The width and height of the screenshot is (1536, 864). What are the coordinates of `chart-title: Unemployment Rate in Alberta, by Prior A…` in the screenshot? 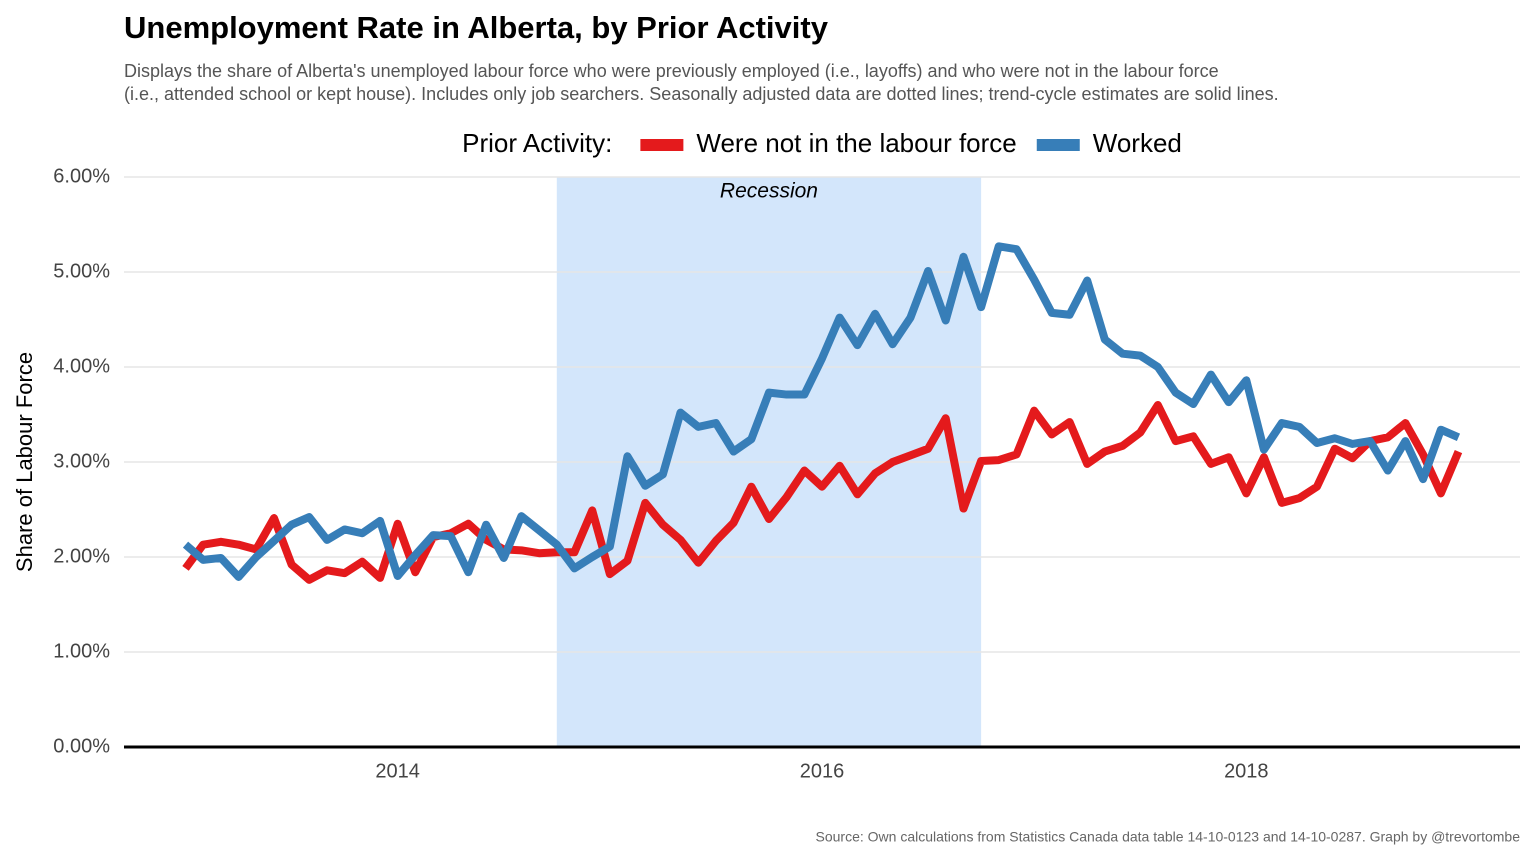 It's located at (476, 27).